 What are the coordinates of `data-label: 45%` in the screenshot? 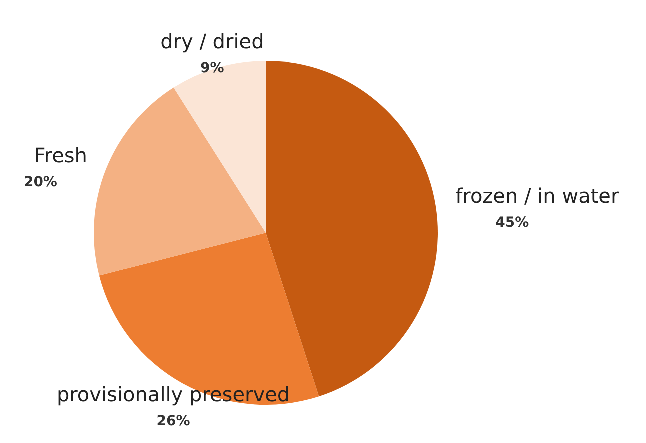 It's located at (513, 222).